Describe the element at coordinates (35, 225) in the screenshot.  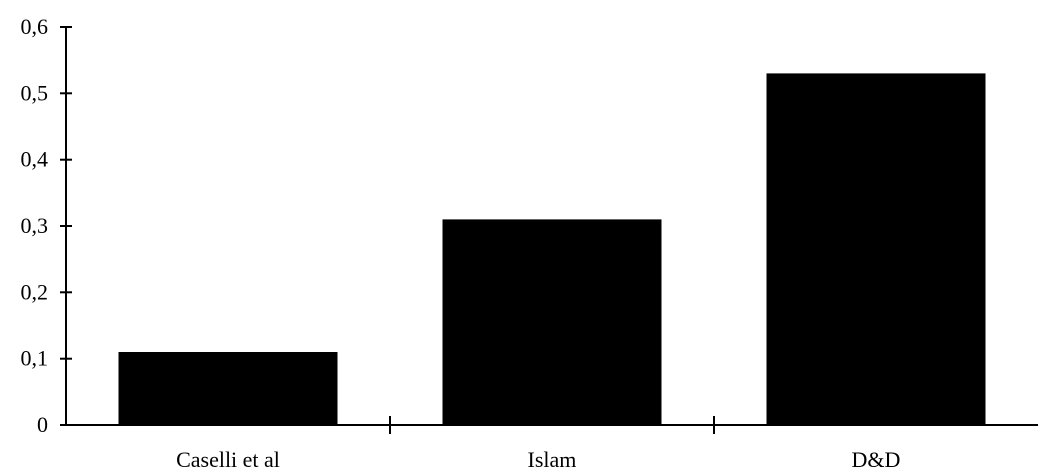
I see `y-tick-label: 0,3` at that location.